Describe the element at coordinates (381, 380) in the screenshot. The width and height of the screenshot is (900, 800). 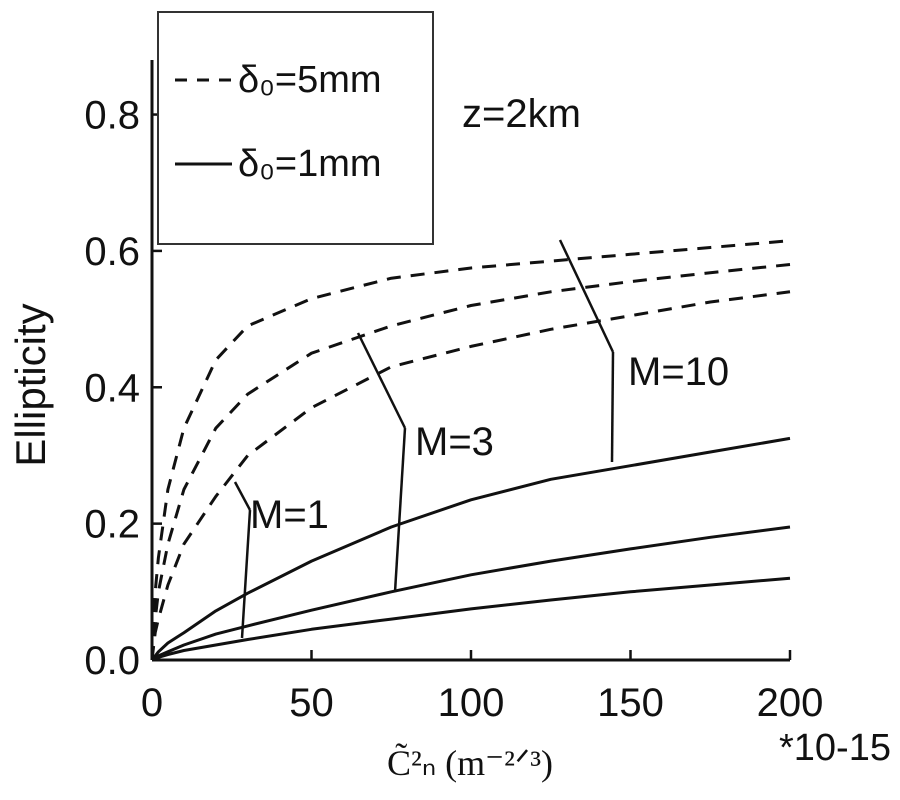
I see `annotation-m3-arrow-up` at that location.